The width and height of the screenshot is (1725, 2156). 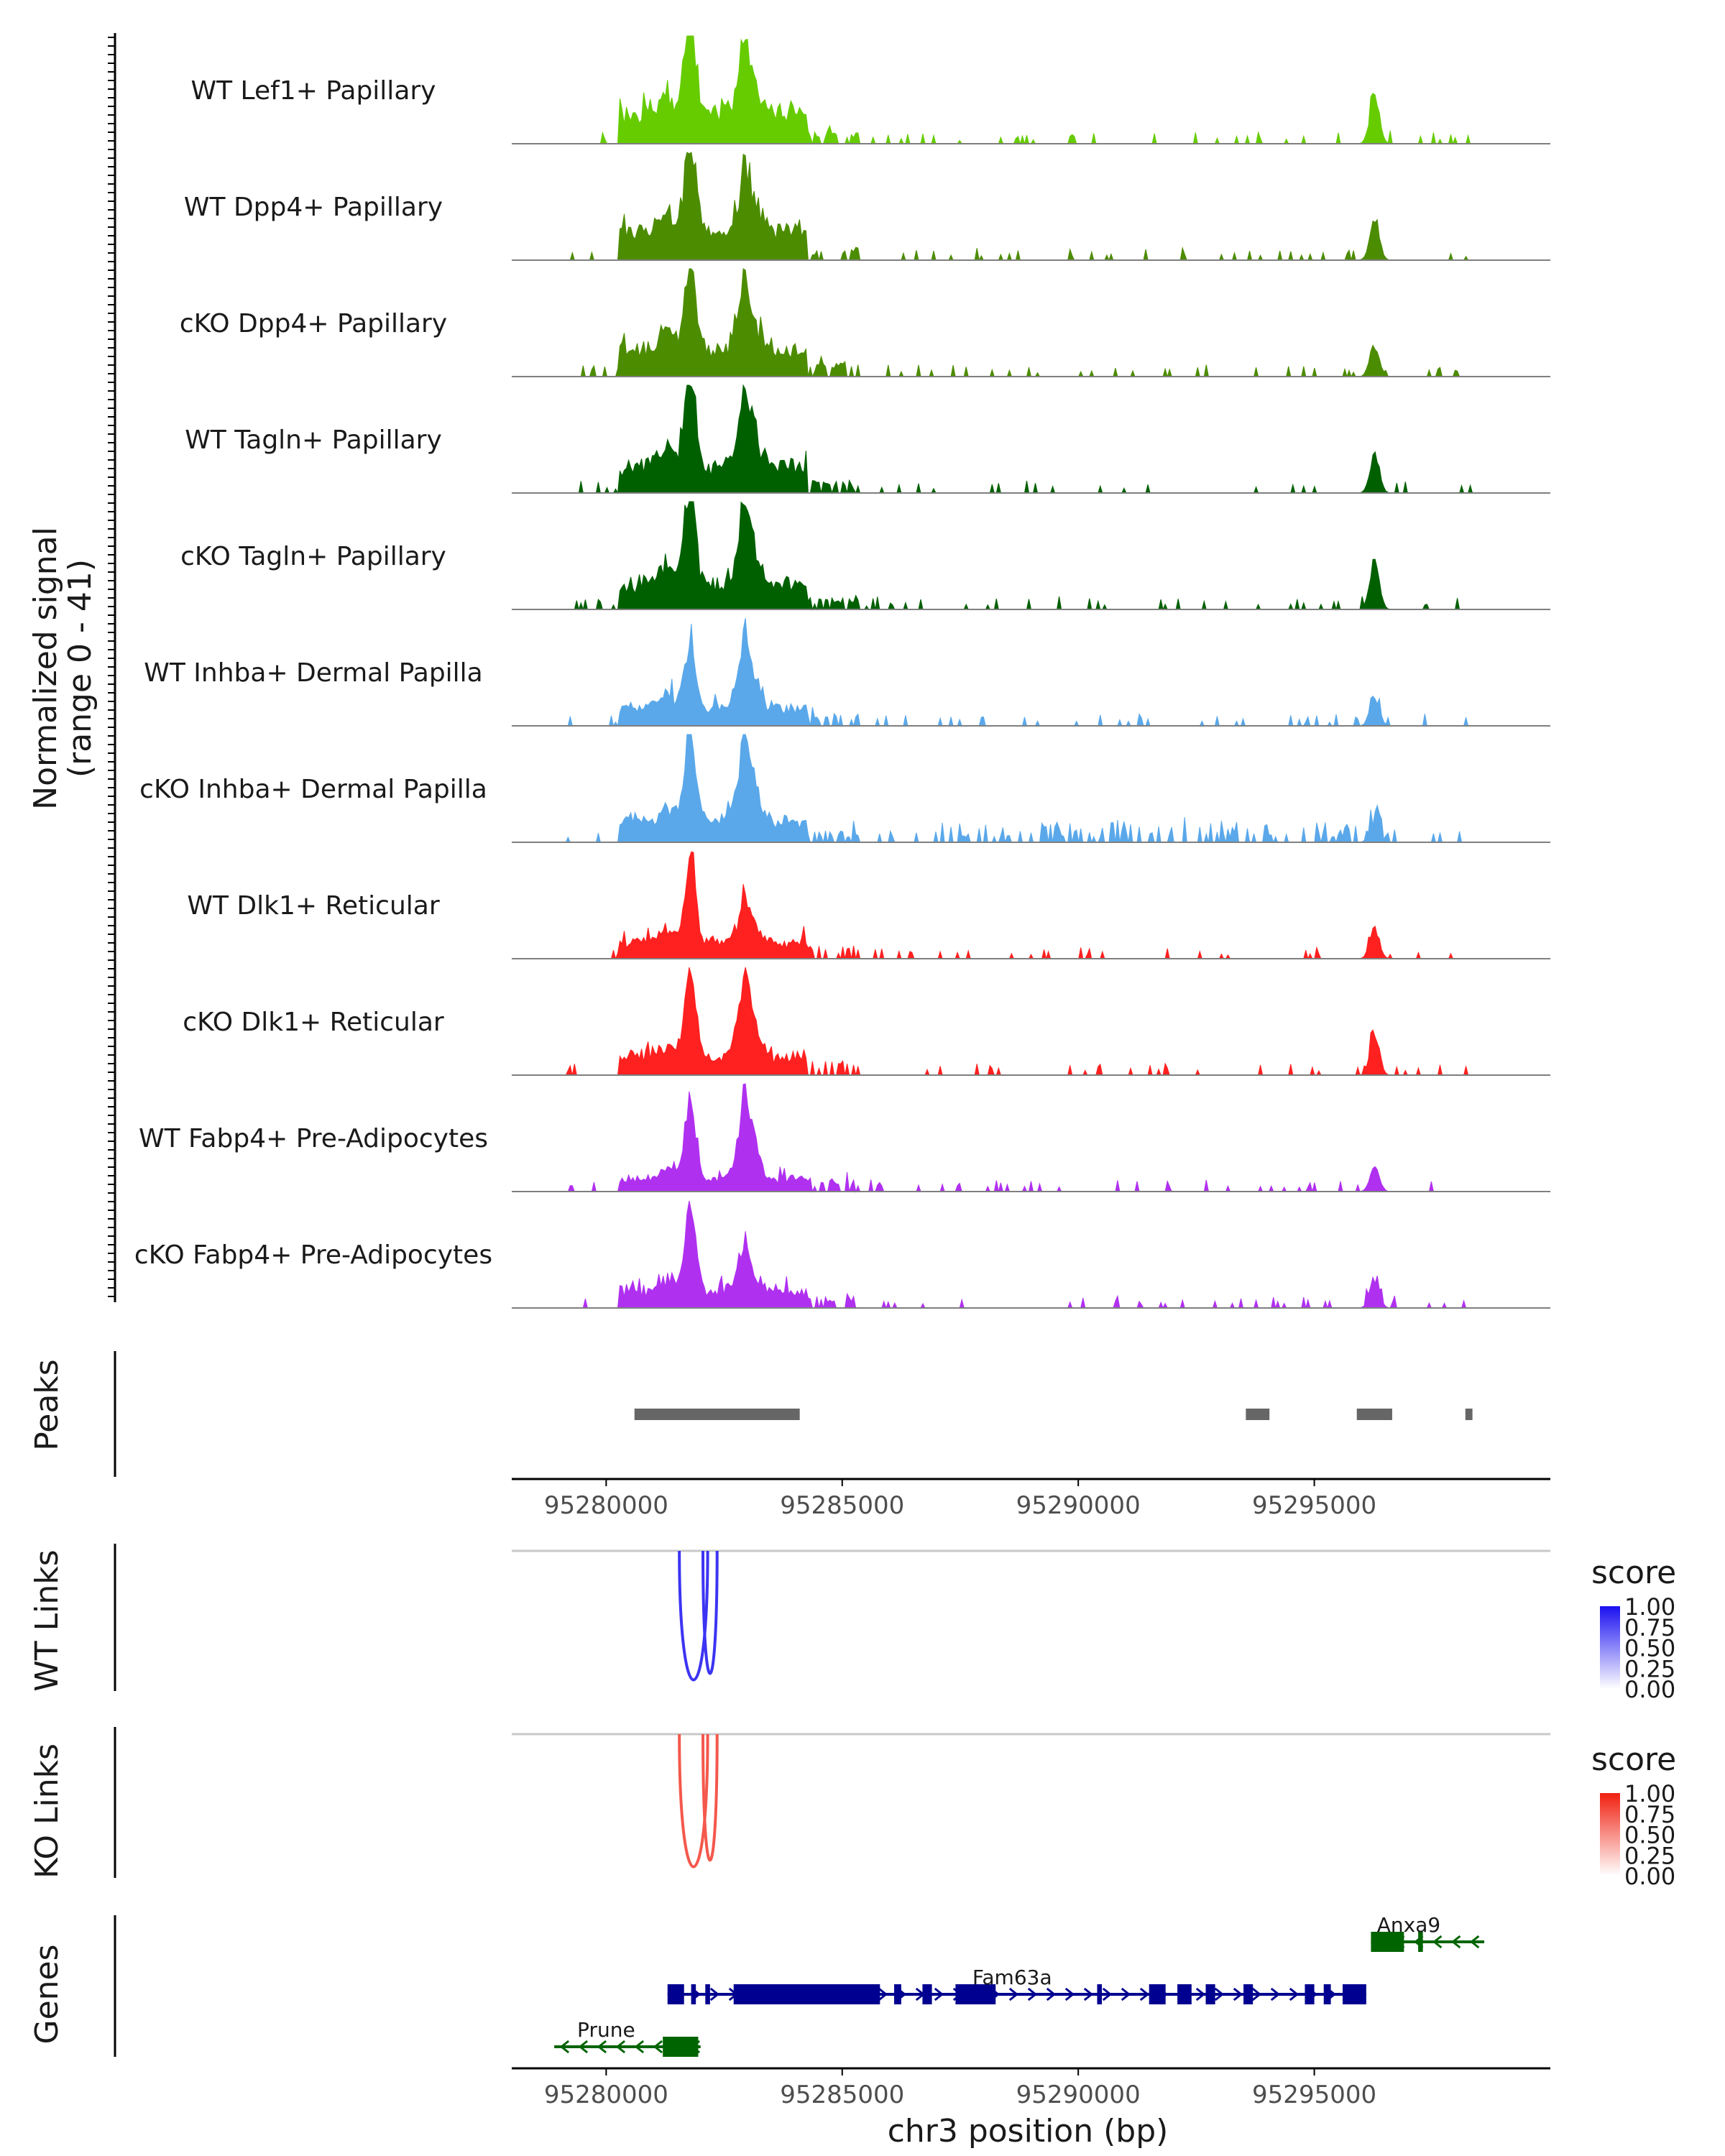 I want to click on gene-label: Anxa9, so click(x=1408, y=1925).